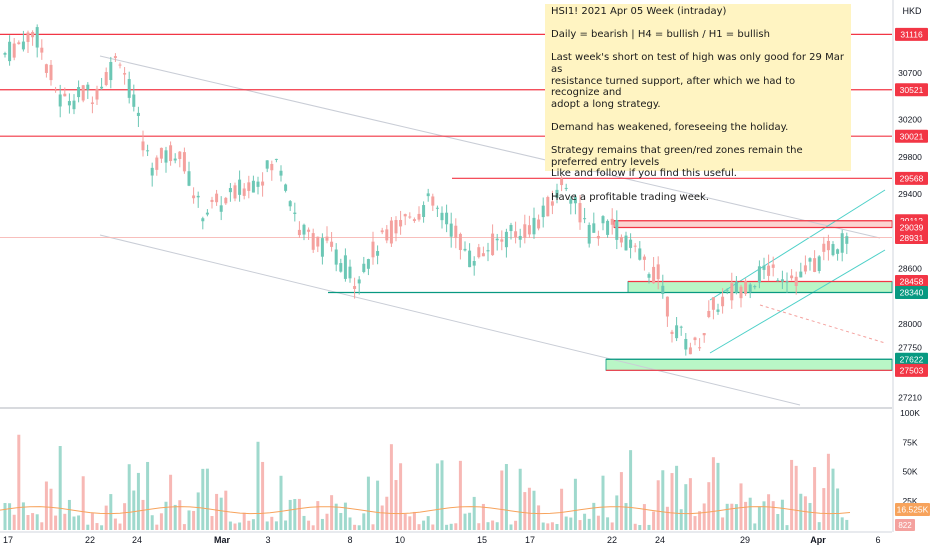 The image size is (932, 550). I want to click on zone-layer, so click(749, 295).